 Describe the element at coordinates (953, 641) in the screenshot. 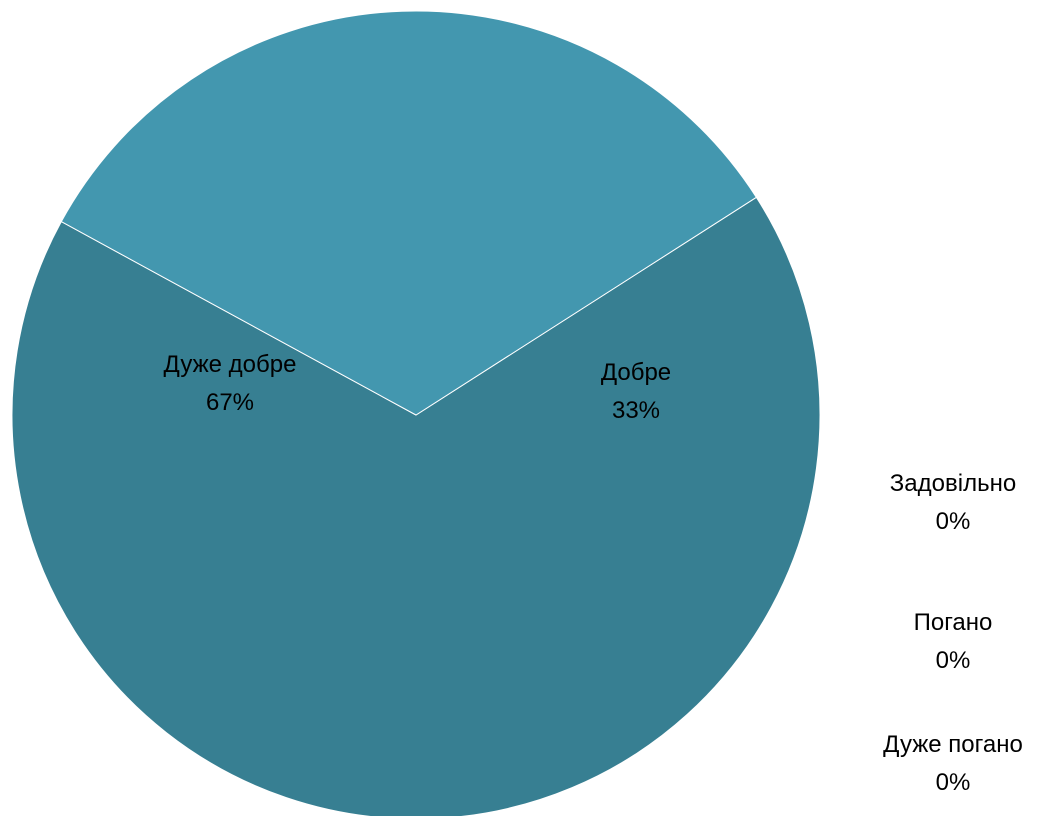

I see `data-label-3: Погано 0%` at that location.